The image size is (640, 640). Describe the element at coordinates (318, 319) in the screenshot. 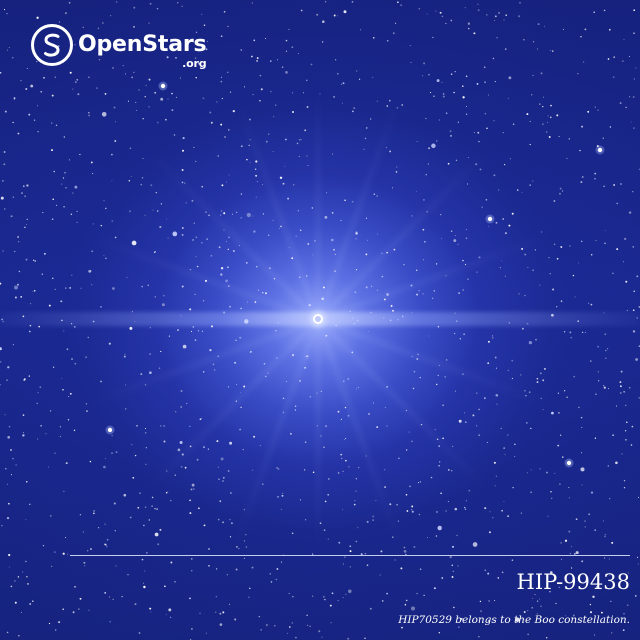

I see `central-star` at that location.